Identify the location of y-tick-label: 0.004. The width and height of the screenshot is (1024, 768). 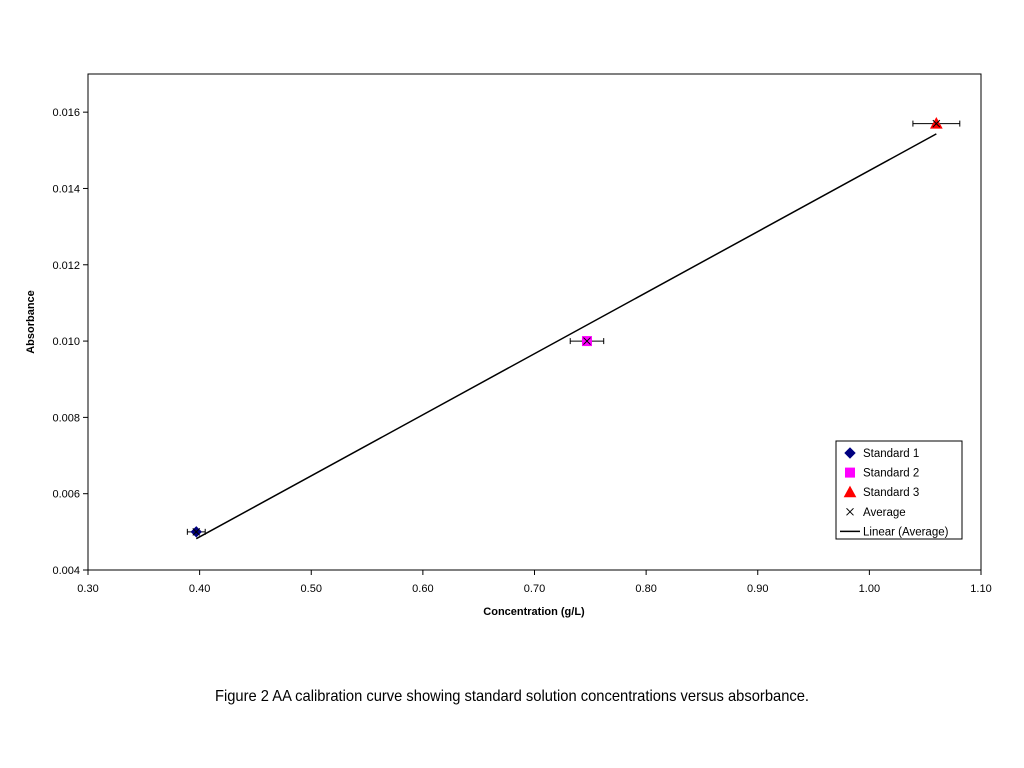
(66, 571).